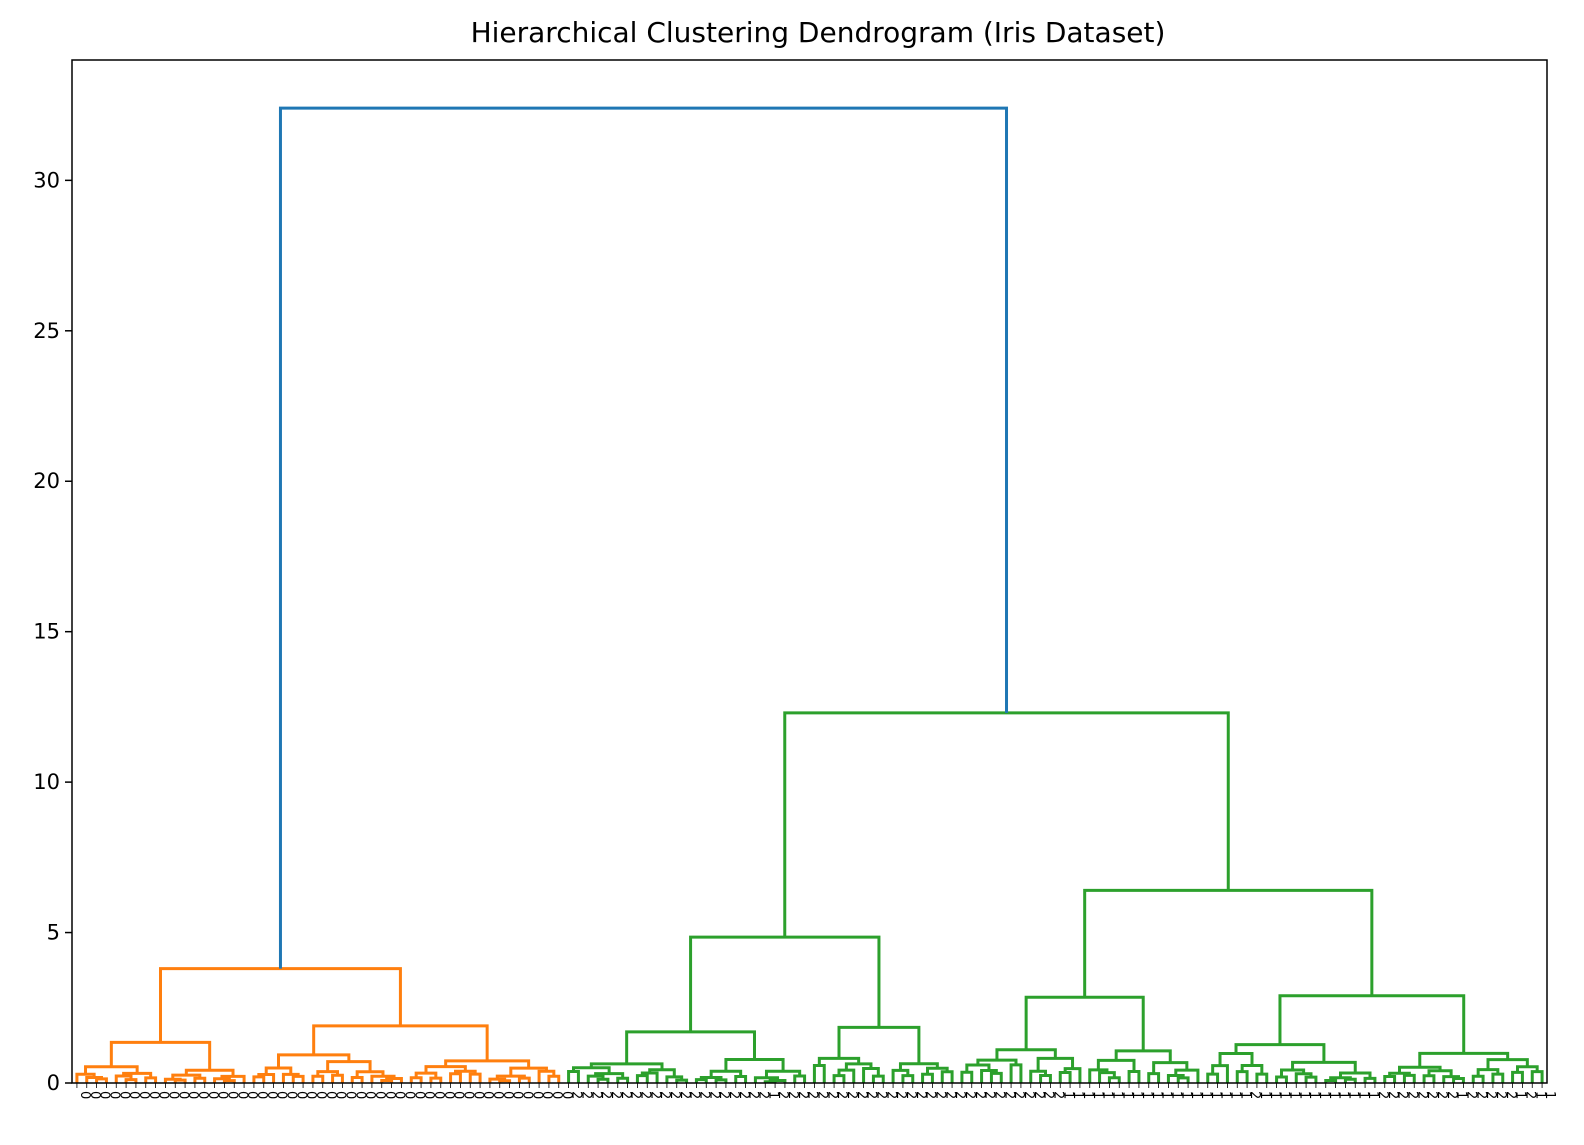 This screenshot has width=1584, height=1145. Describe the element at coordinates (46, 782) in the screenshot. I see `y-tick-label: 10` at that location.